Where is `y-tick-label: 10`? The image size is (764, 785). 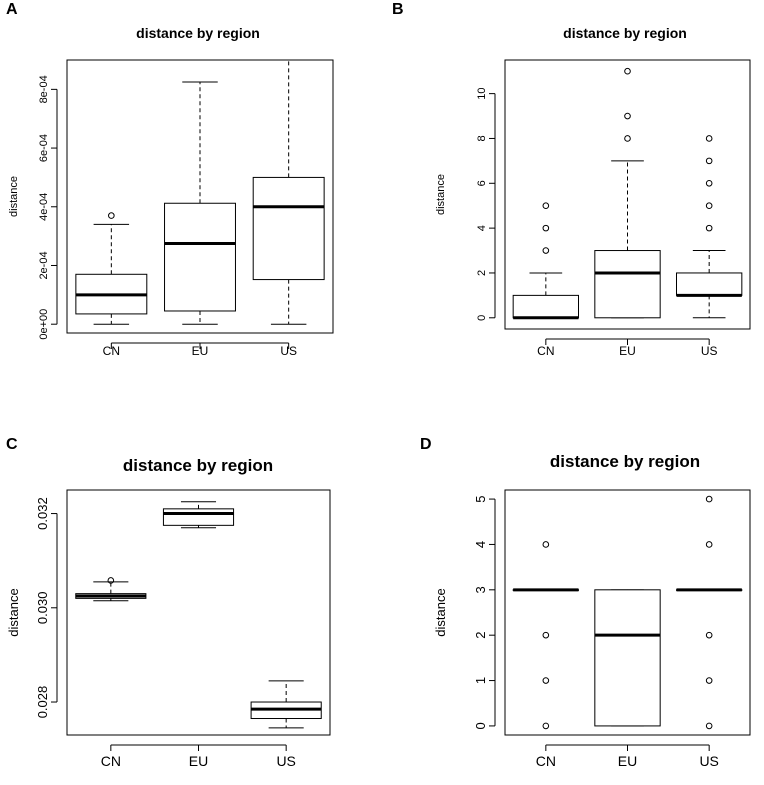 y-tick-label: 10 is located at coordinates (482, 94).